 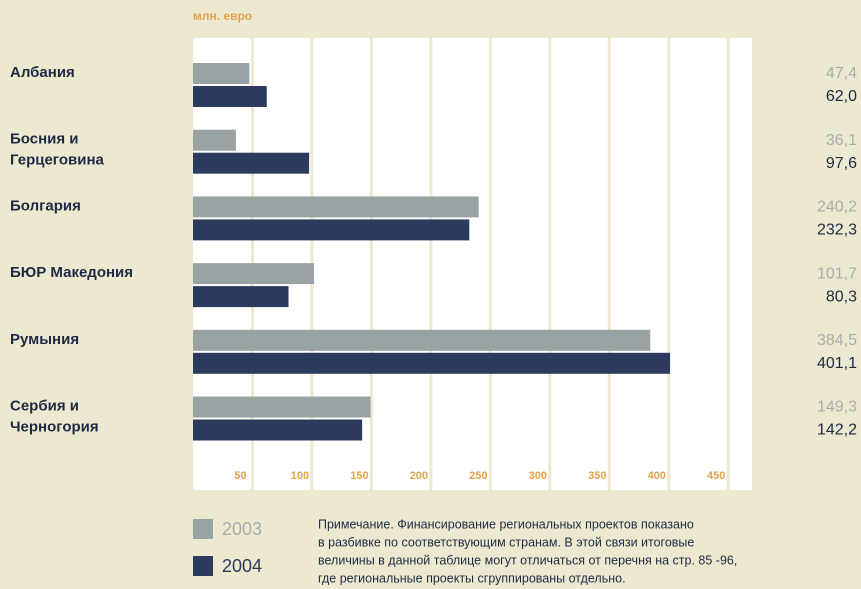 I want to click on value-label: 80,3, so click(x=841, y=296).